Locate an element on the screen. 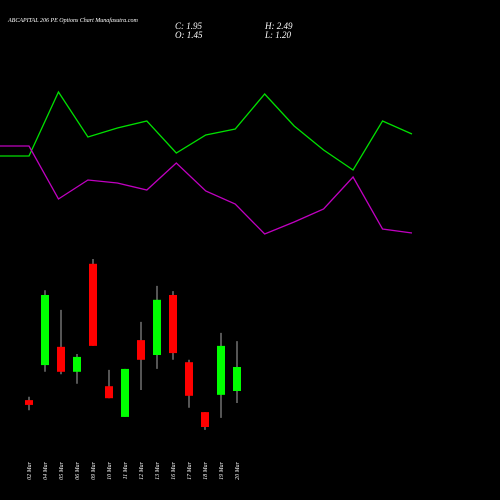  info-close: C: 1.95 is located at coordinates (189, 26).